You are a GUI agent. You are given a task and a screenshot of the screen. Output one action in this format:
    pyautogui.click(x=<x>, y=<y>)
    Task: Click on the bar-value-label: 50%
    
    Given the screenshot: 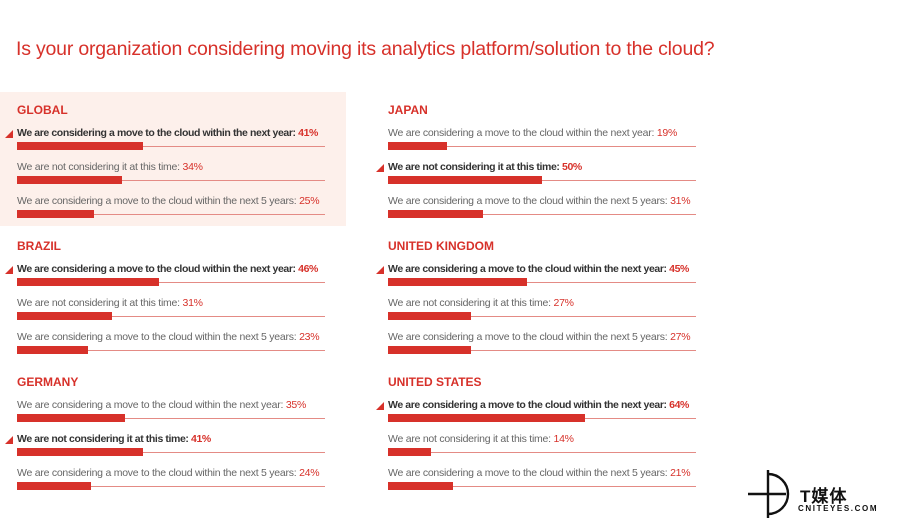 What is the action you would take?
    pyautogui.click(x=572, y=167)
    